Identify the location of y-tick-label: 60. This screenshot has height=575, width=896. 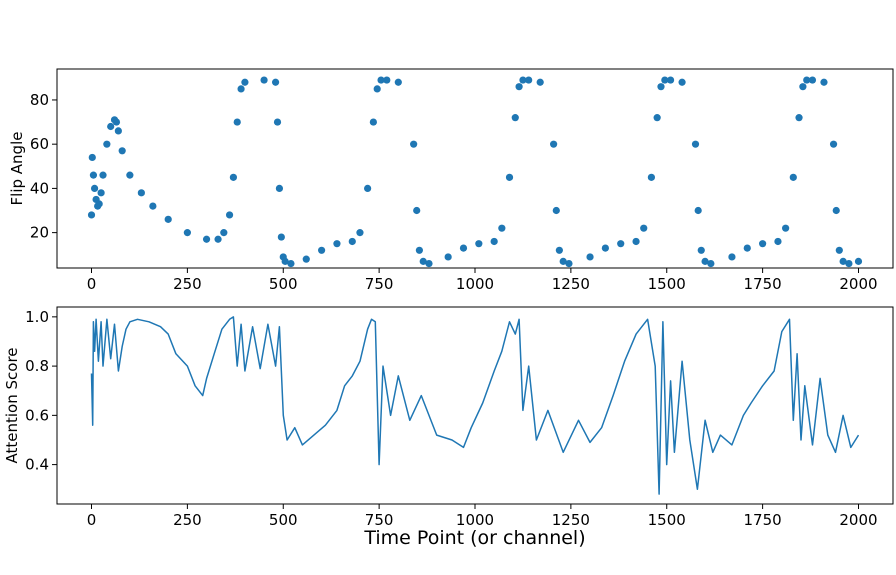
(39, 144).